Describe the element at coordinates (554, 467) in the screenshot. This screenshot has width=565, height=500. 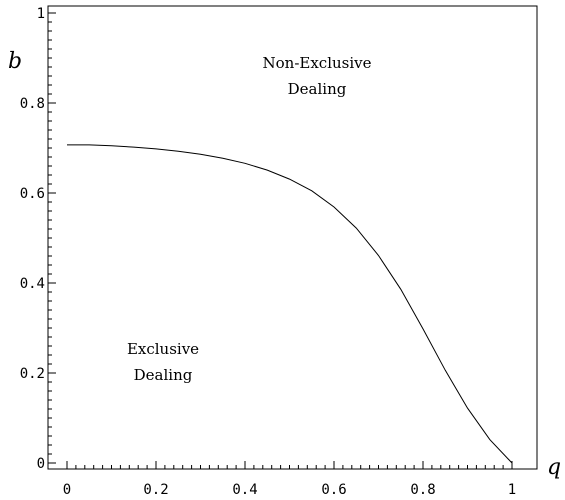
I see `x-axis-label: q` at that location.